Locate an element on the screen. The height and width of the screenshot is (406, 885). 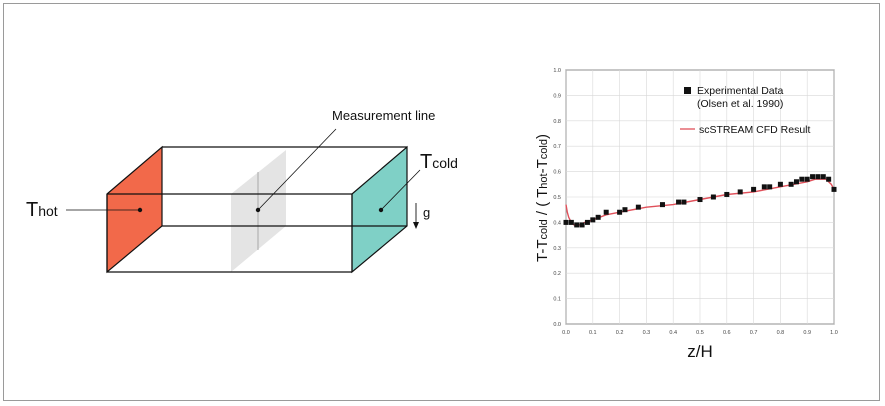
measurement-line-label: Measurement line is located at coordinates (383, 115).